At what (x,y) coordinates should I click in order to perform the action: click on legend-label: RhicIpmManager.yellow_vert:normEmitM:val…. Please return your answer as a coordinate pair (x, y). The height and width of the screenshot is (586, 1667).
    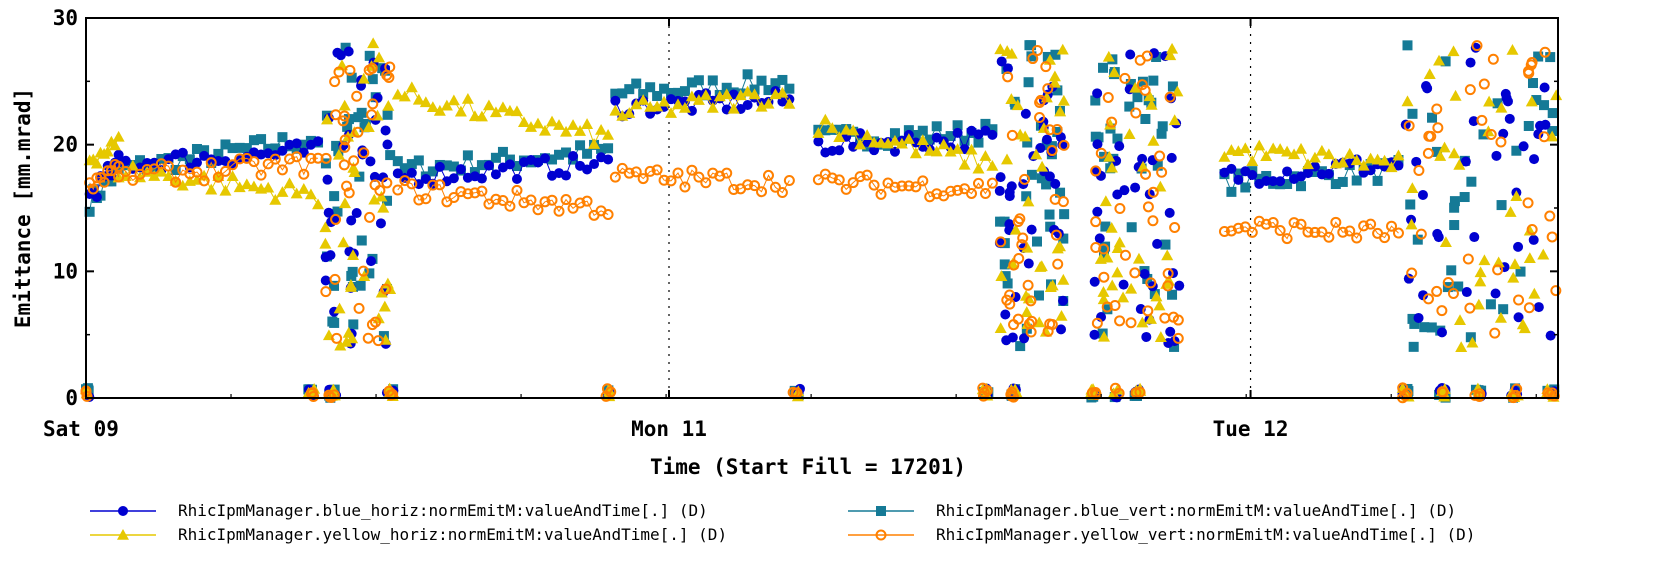
    Looking at the image, I should click on (1205, 534).